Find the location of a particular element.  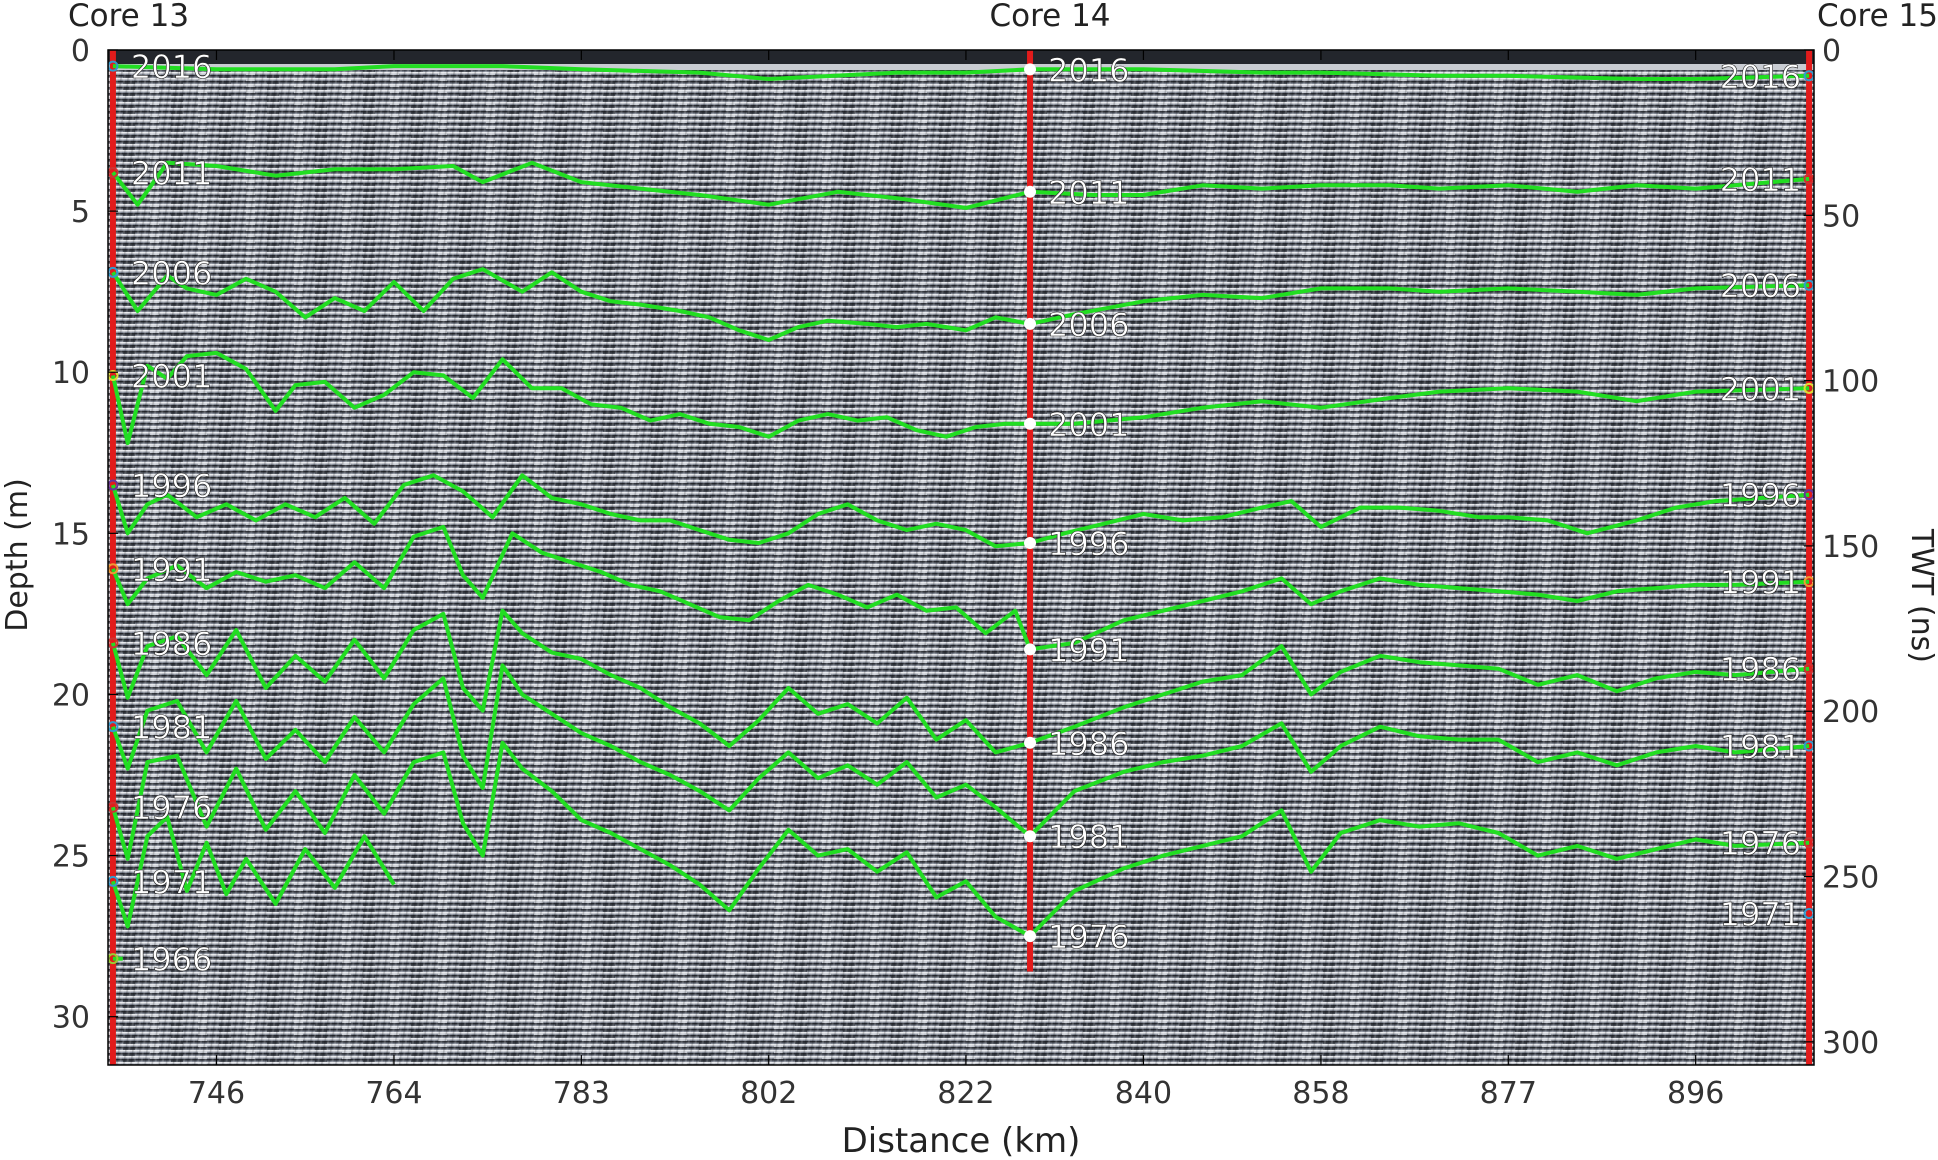

y-tick-label: 5 is located at coordinates (80, 212).